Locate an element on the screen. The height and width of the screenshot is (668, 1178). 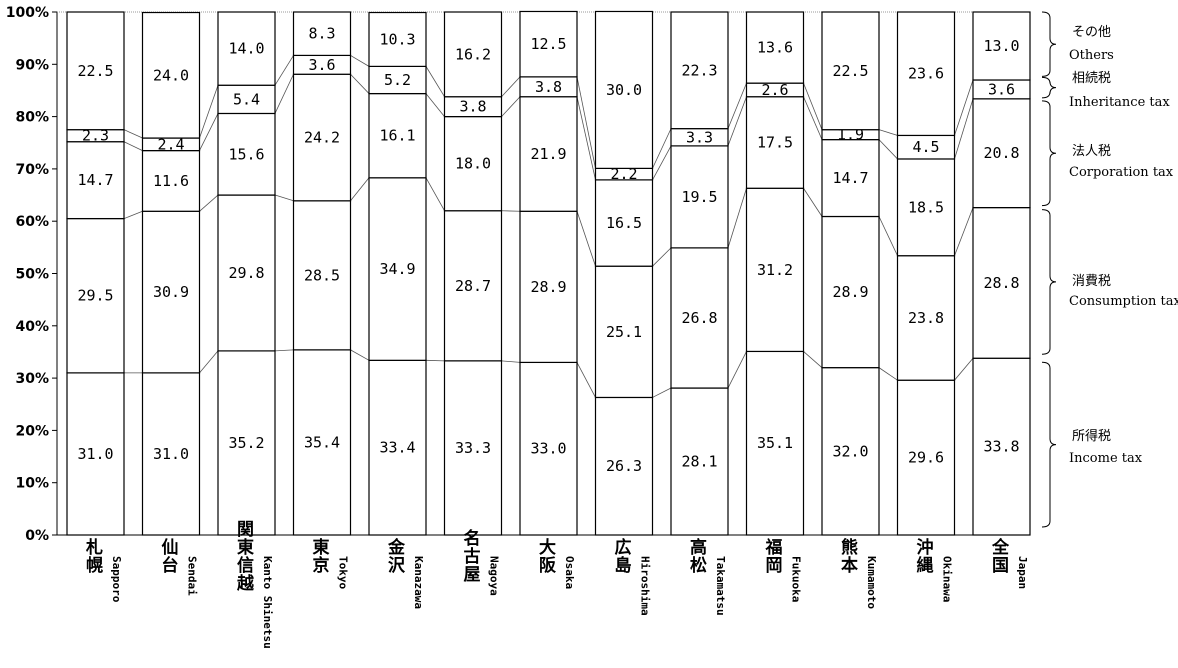
data-label: 16.1 is located at coordinates (397, 136).